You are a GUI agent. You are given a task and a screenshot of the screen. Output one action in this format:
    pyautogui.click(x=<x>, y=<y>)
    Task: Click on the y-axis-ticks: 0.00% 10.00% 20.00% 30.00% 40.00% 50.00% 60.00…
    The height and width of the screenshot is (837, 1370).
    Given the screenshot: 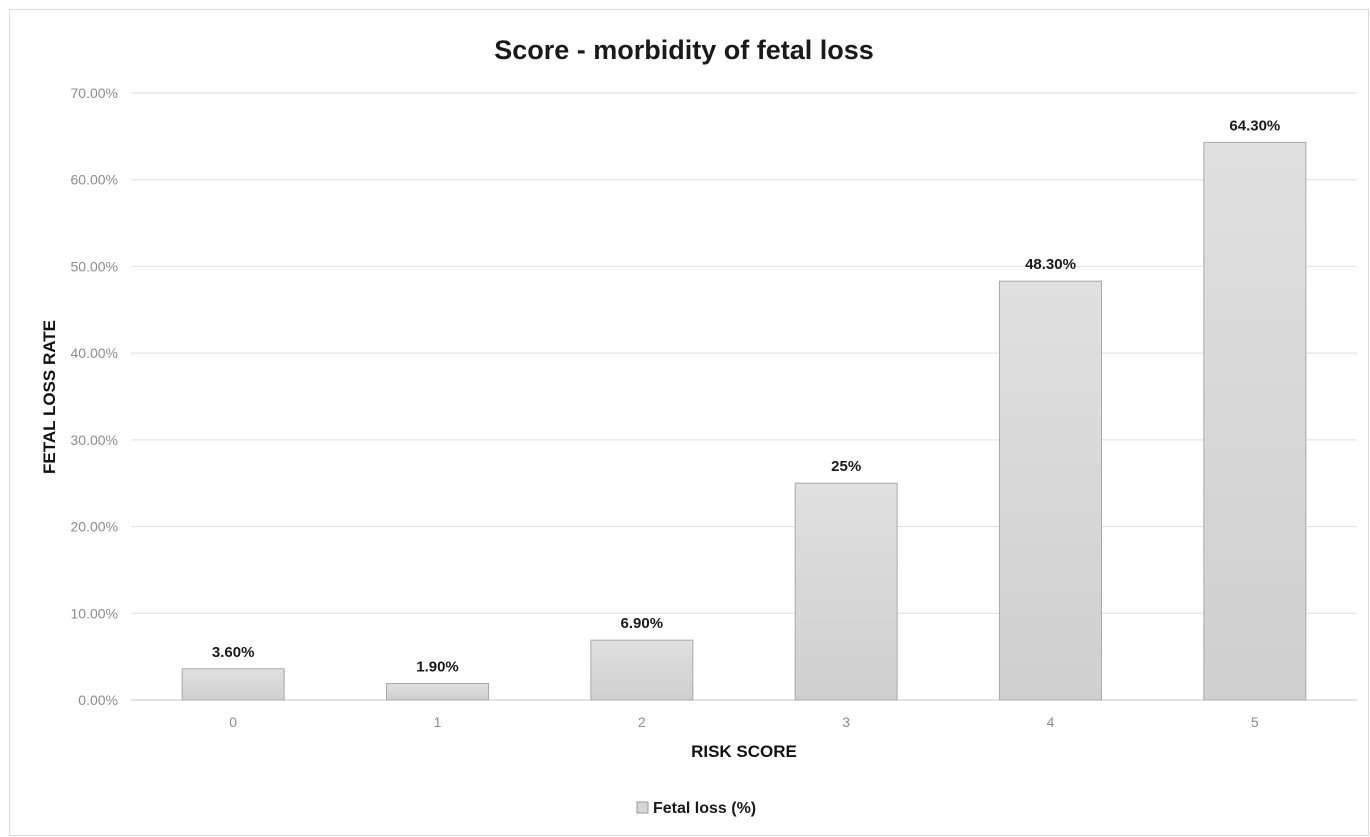 What is the action you would take?
    pyautogui.click(x=94, y=396)
    